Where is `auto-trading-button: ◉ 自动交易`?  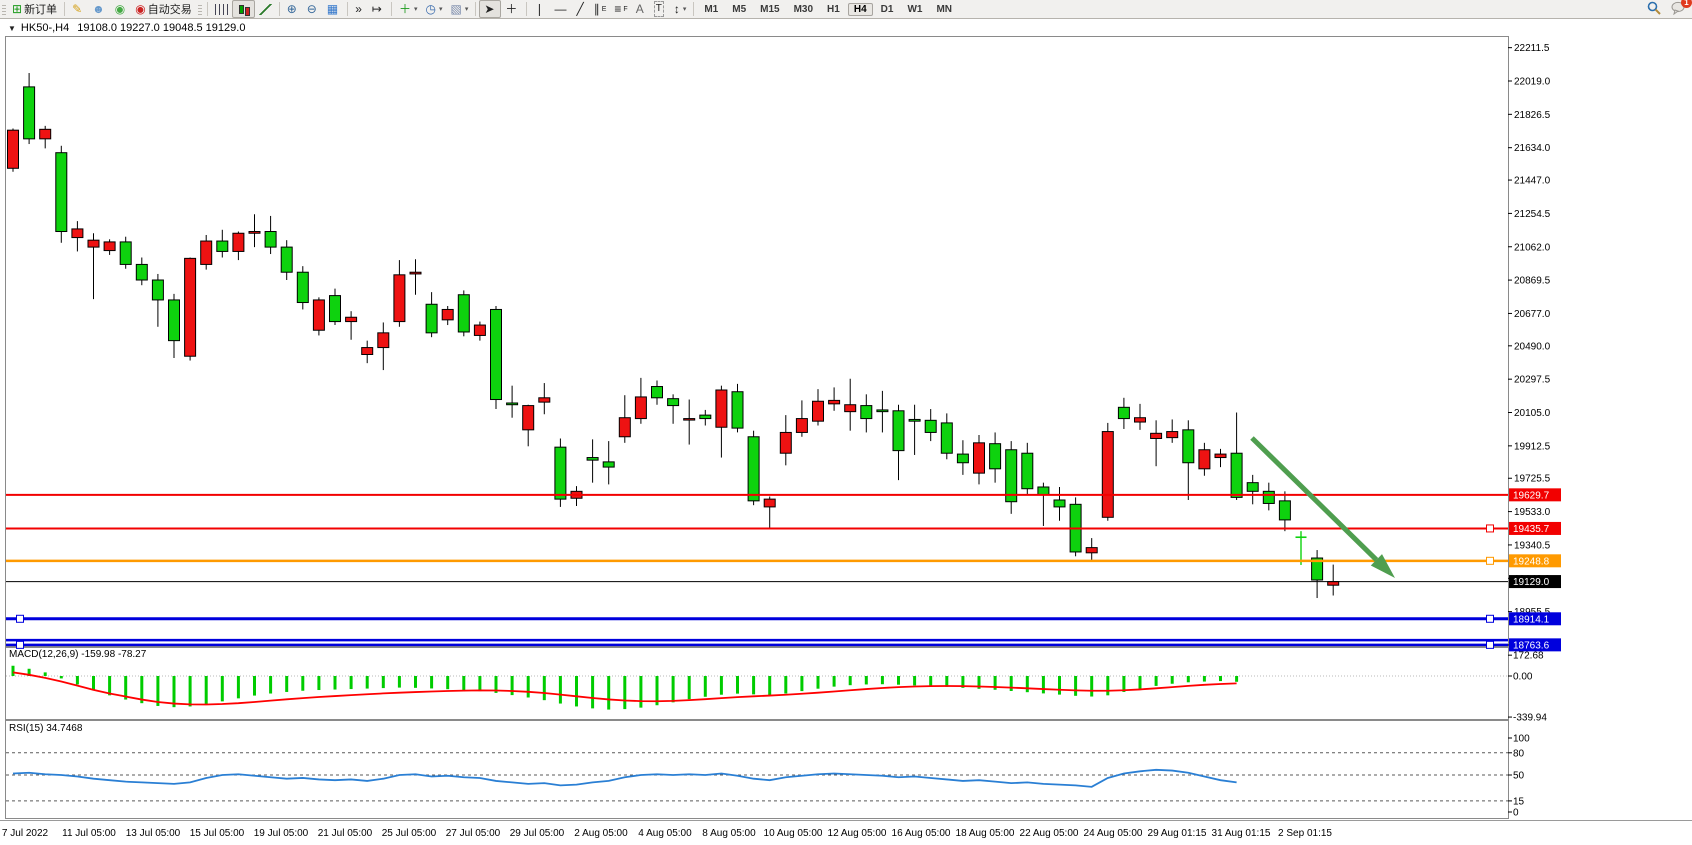 auto-trading-button: ◉ 自动交易 is located at coordinates (163, 9).